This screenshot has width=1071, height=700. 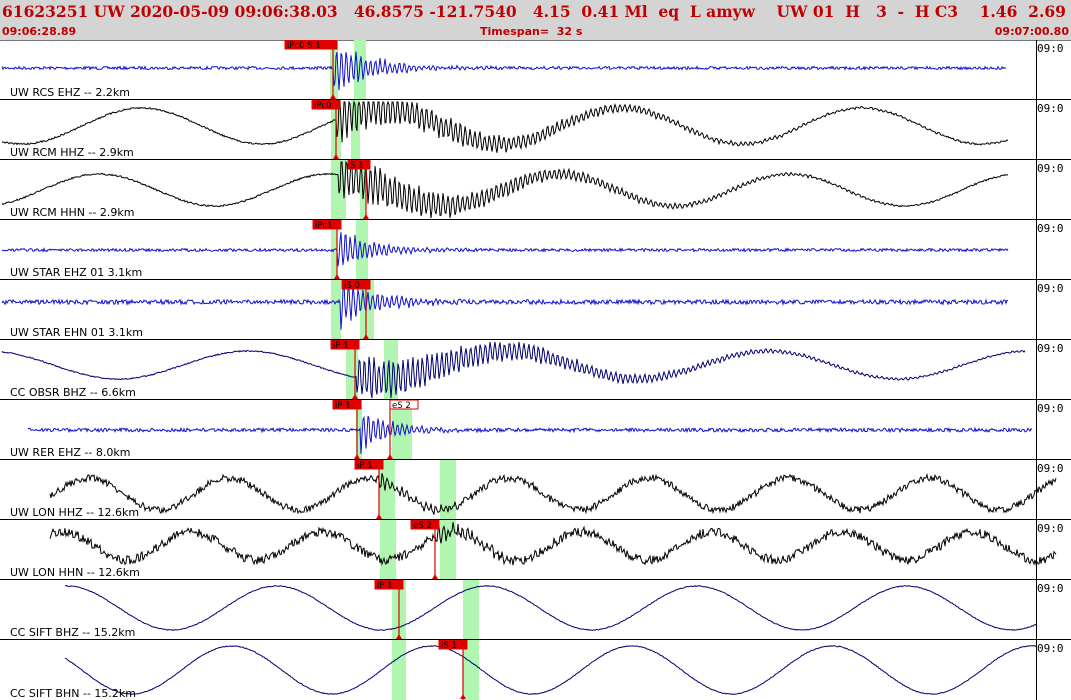 What do you see at coordinates (352, 286) in the screenshot?
I see `pick-label: iS 0` at bounding box center [352, 286].